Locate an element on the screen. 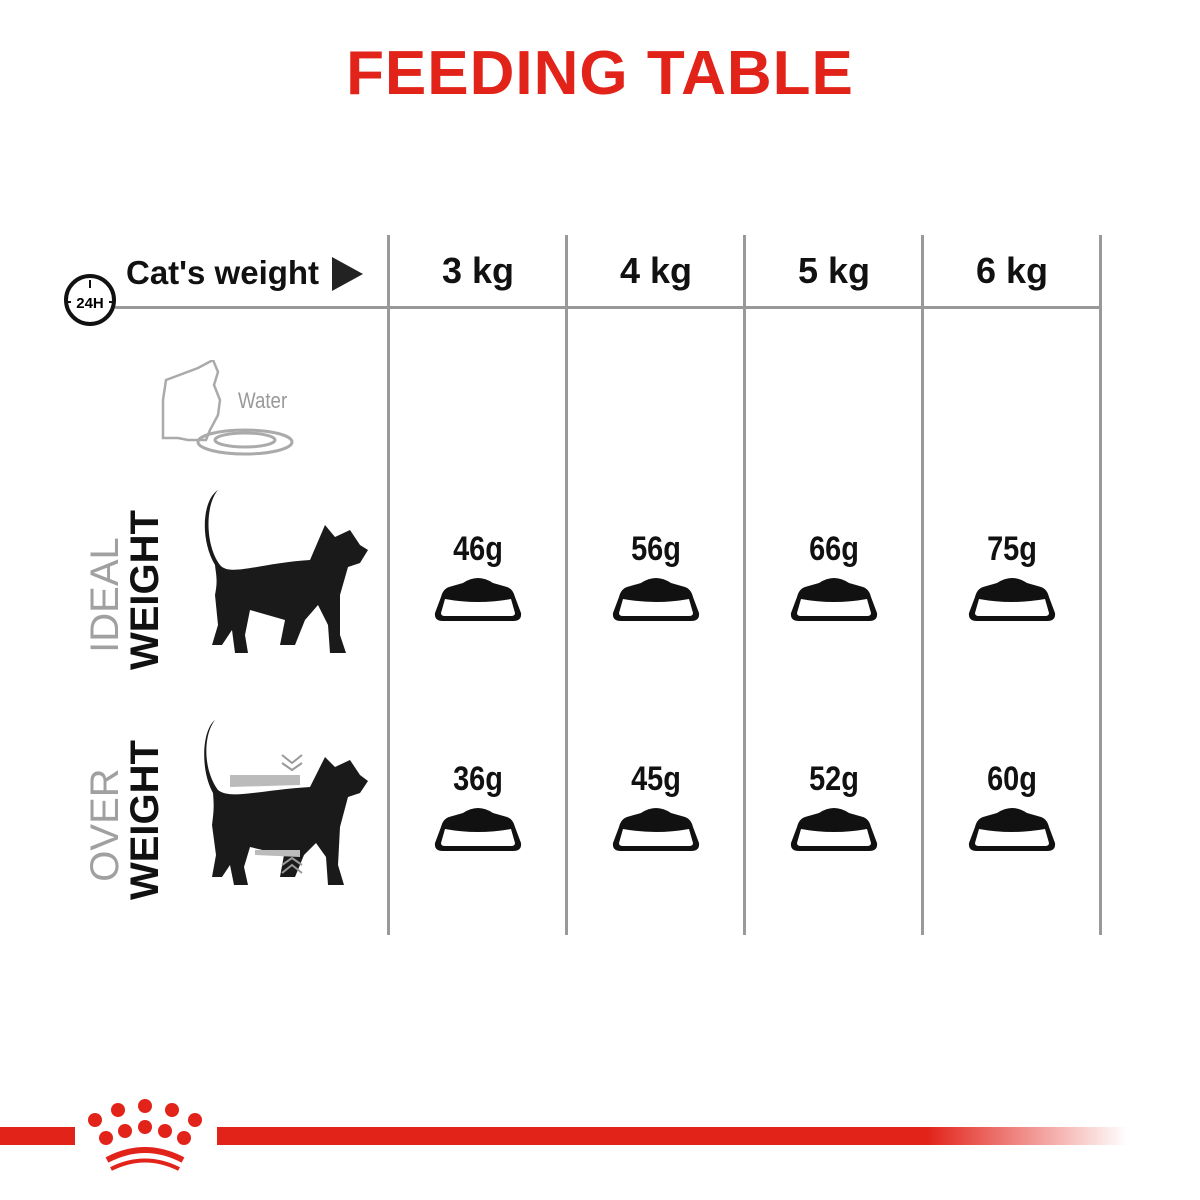  royal-canin-crown-logo is located at coordinates (147, 1138).